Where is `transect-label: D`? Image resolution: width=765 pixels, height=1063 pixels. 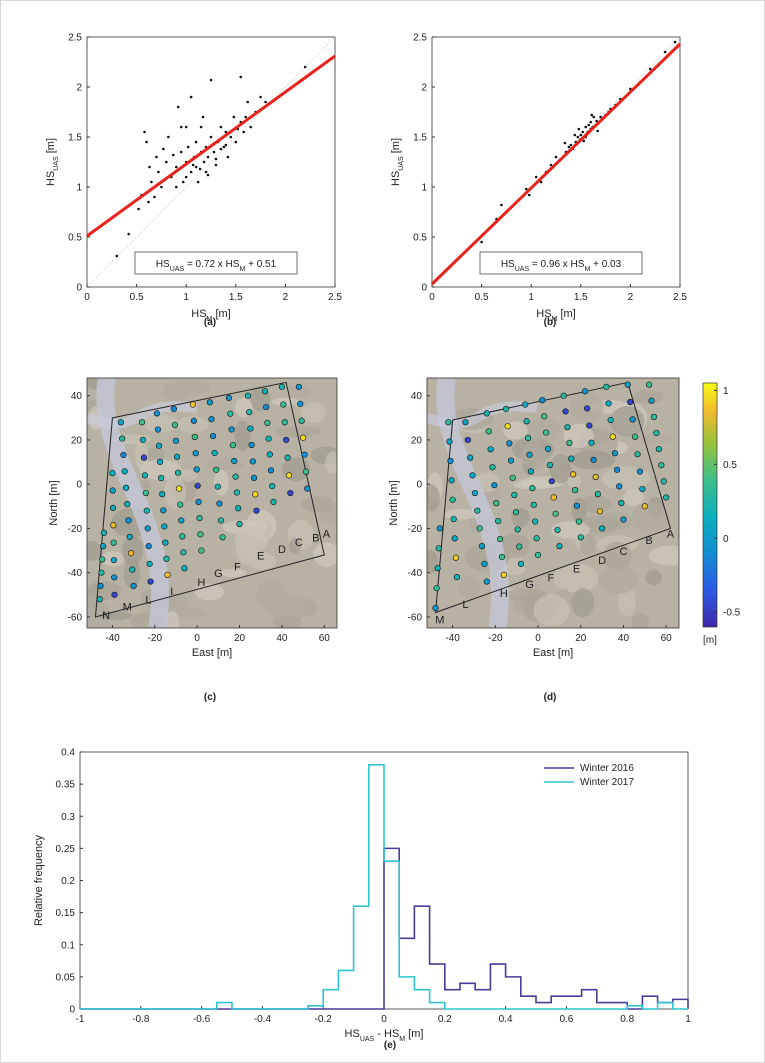
transect-label: D is located at coordinates (282, 550).